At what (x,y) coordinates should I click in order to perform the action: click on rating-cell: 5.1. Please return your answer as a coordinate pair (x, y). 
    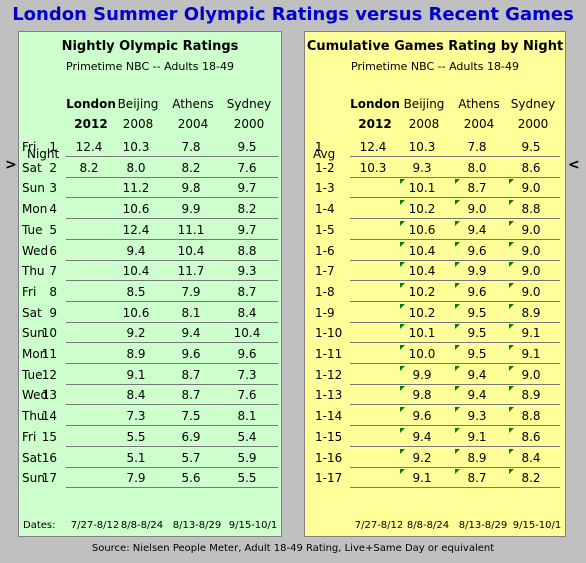
    Looking at the image, I should click on (136, 457).